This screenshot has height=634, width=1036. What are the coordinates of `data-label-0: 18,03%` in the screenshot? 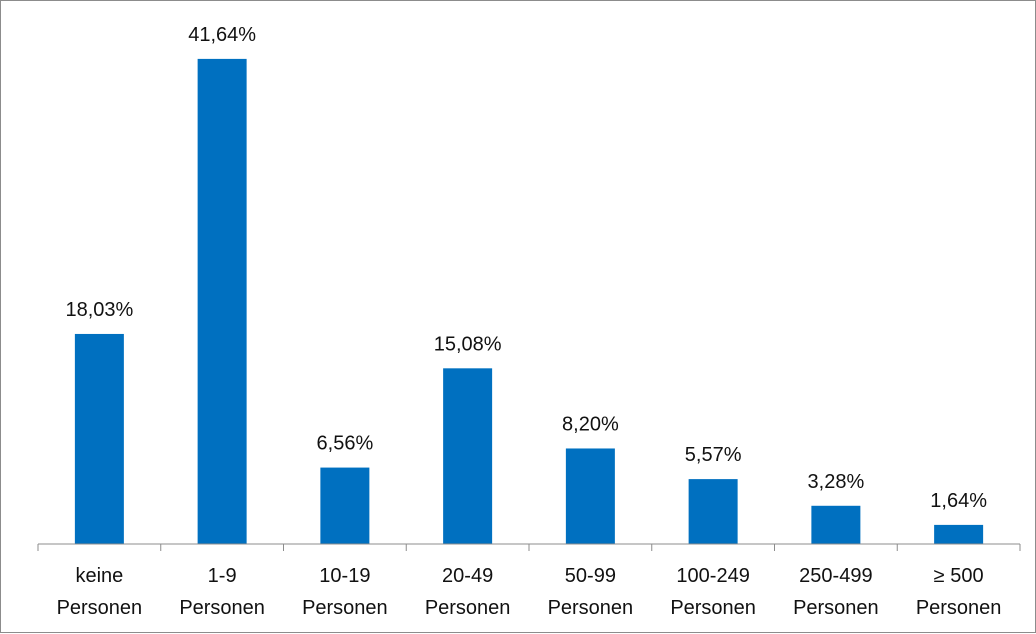 It's located at (99, 310).